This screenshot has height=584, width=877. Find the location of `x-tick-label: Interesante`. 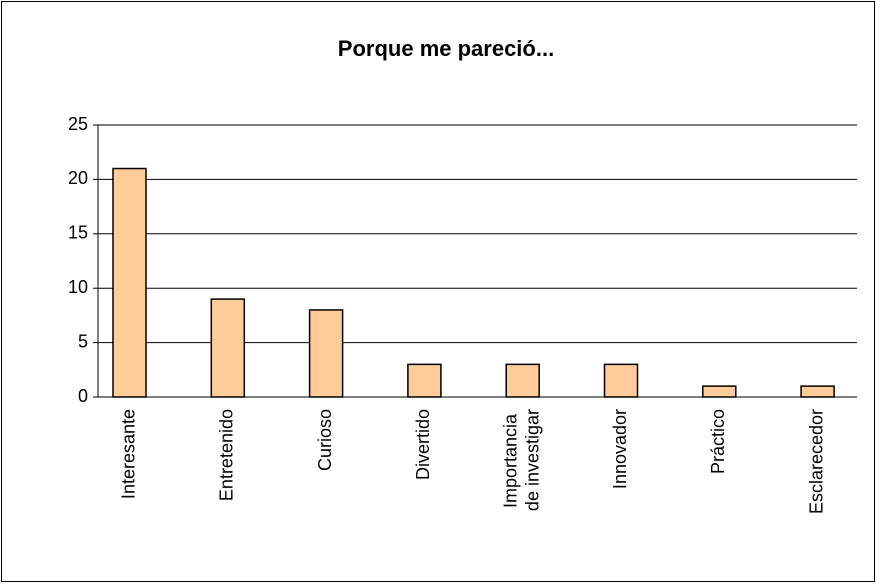

x-tick-label: Interesante is located at coordinates (128, 454).